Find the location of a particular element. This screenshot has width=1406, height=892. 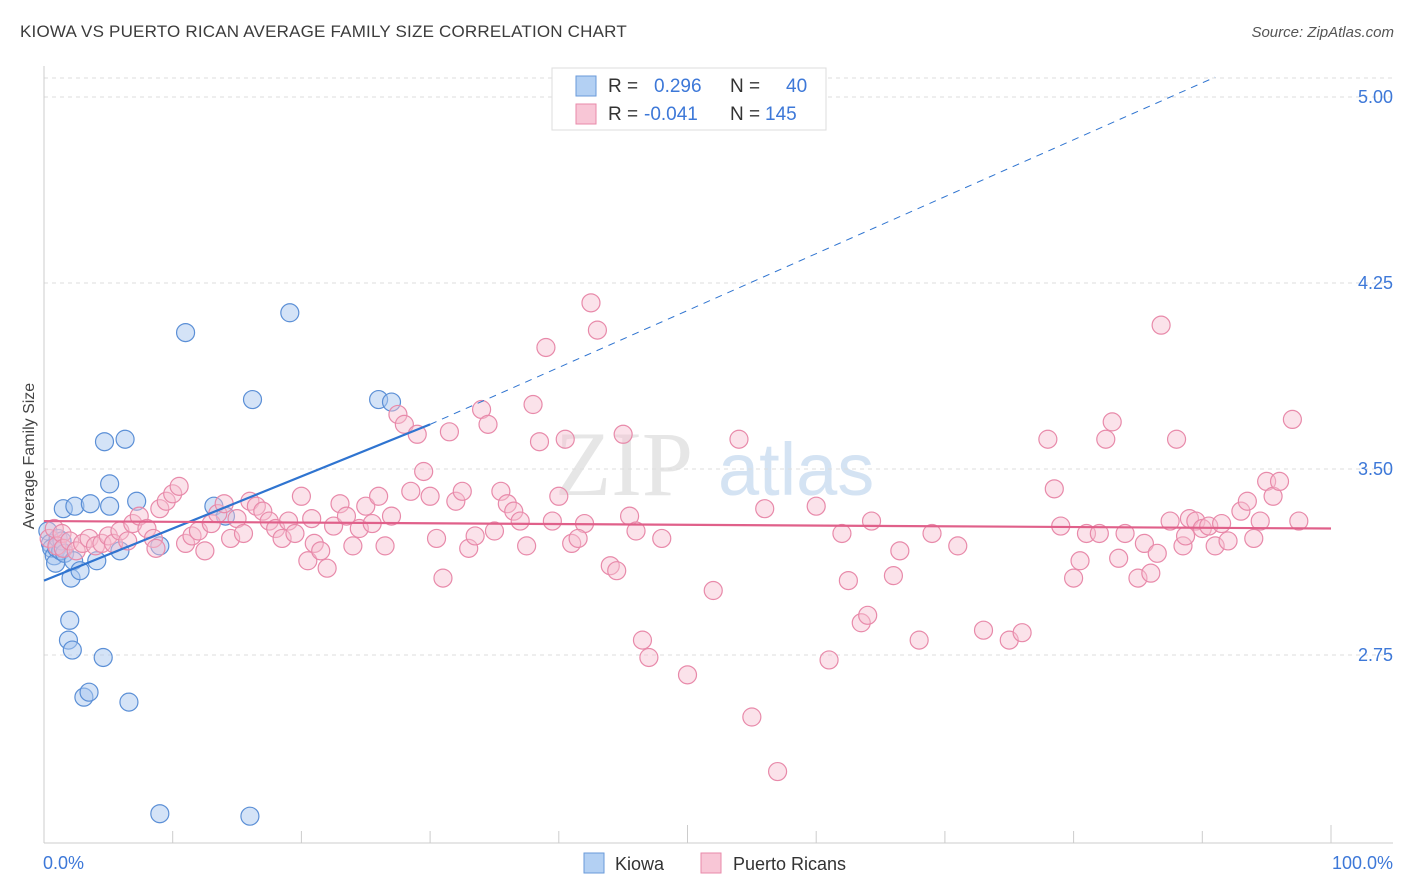

legend-kiowa-swatch is located at coordinates (586, 86).